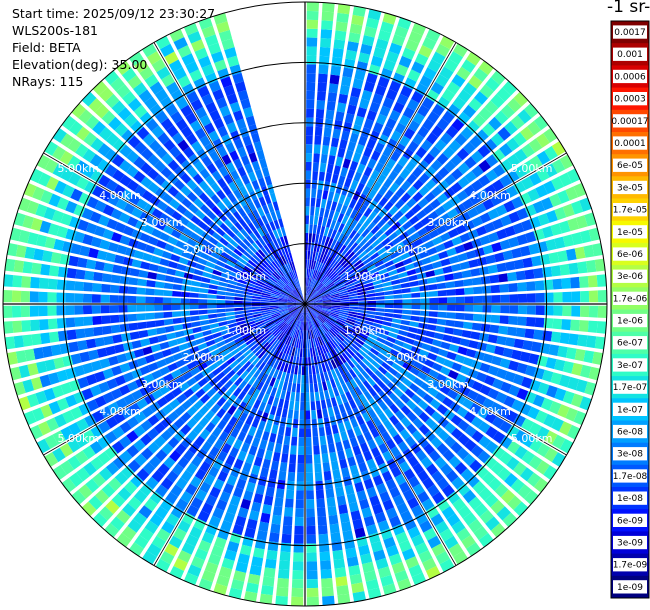 The image size is (650, 610). I want to click on colorbar-tick-label: 0.00017, so click(629, 122).